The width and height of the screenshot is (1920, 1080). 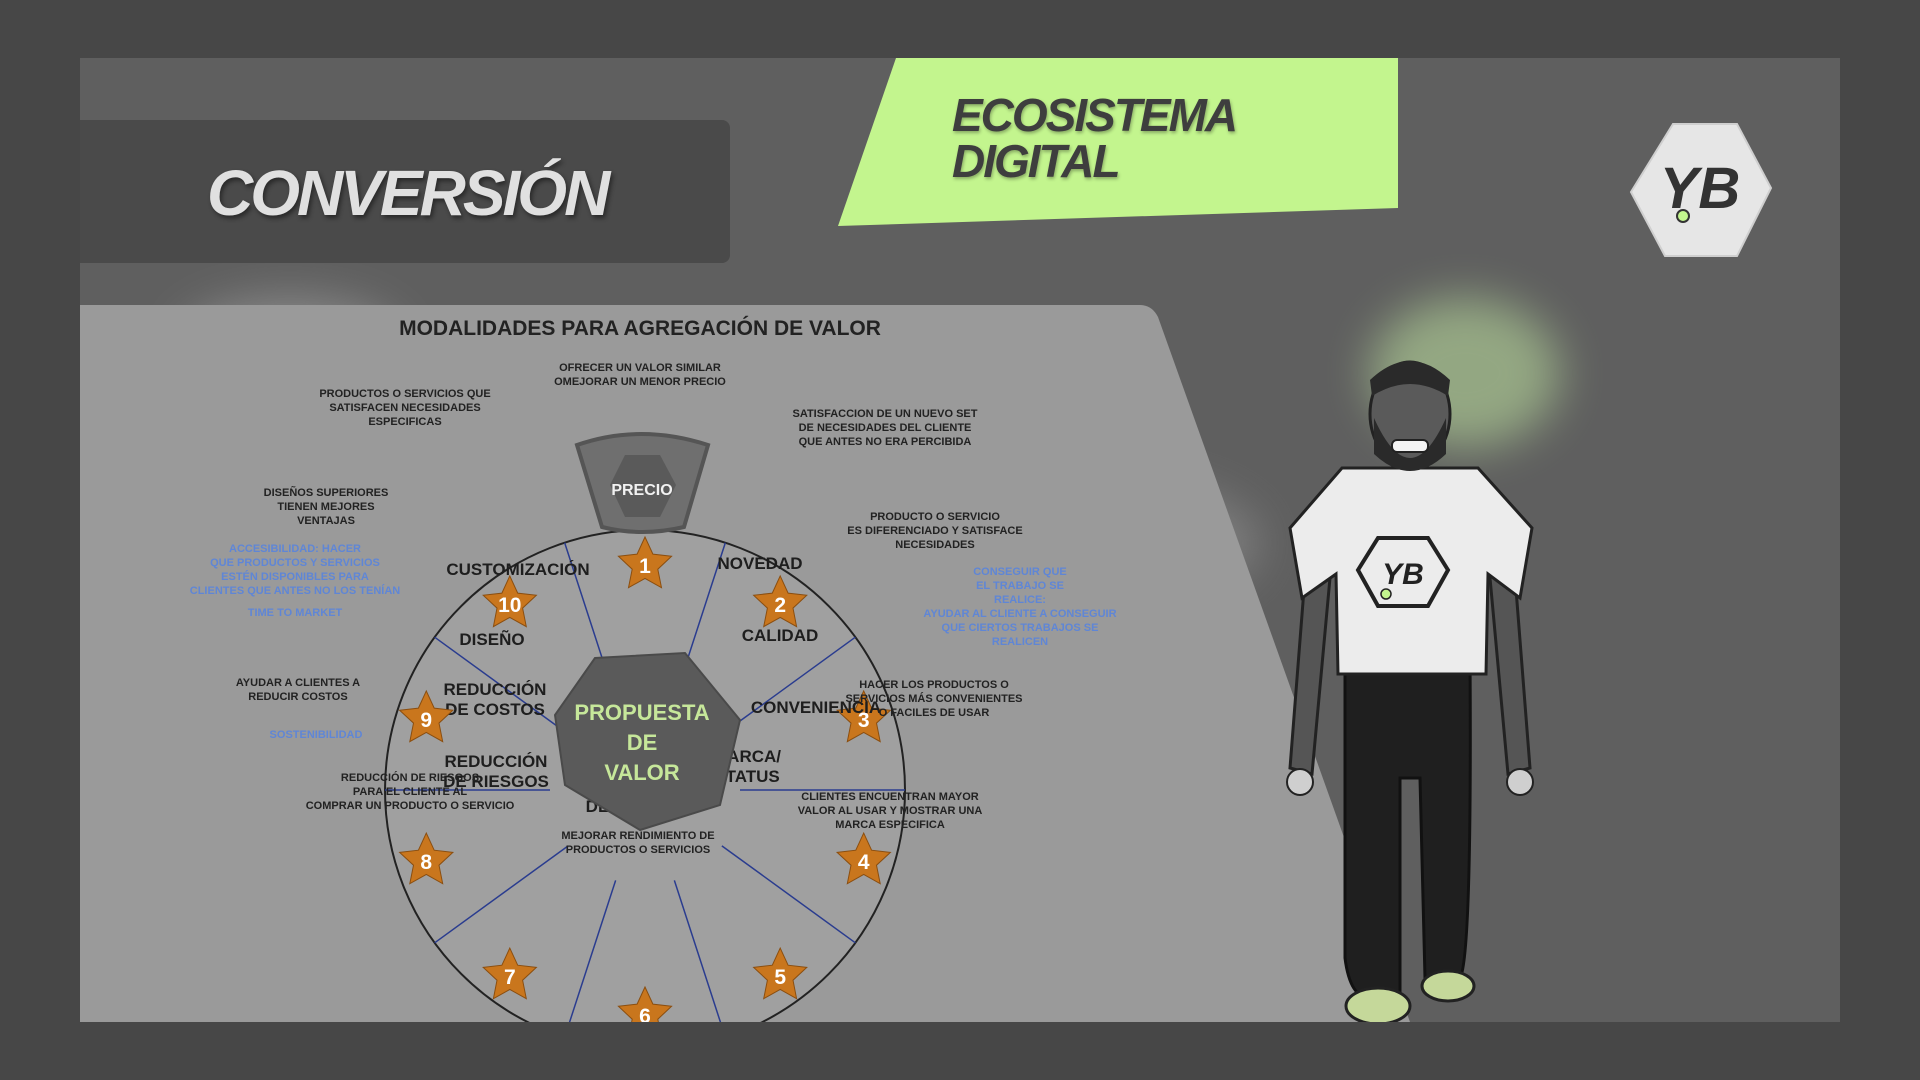 What do you see at coordinates (641, 712) in the screenshot?
I see `value-proposition-title-line: PROPUESTA` at bounding box center [641, 712].